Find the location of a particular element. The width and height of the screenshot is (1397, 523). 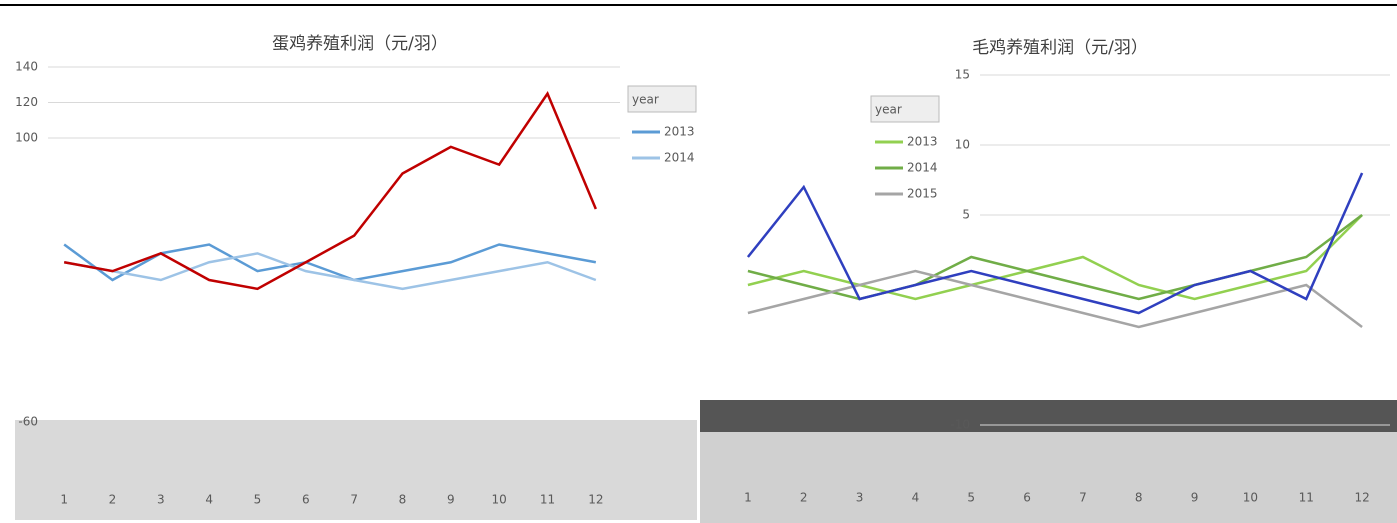

y-tick-label: 100 is located at coordinates (26, 138).